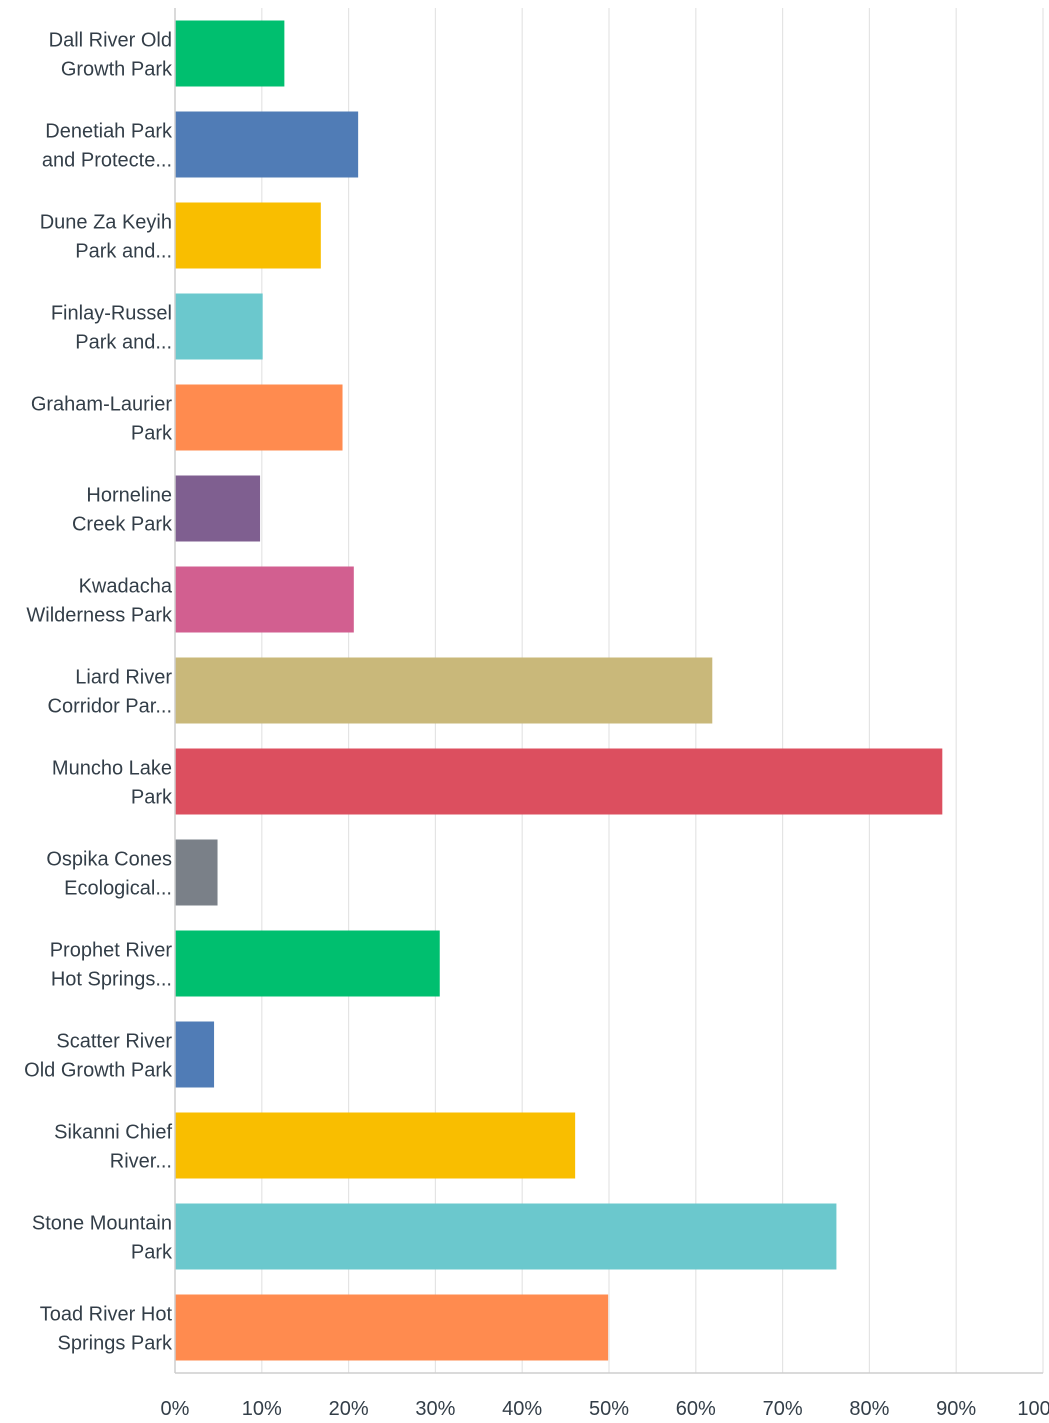  I want to click on category-label: Stone Mountain Park, so click(102, 1238).